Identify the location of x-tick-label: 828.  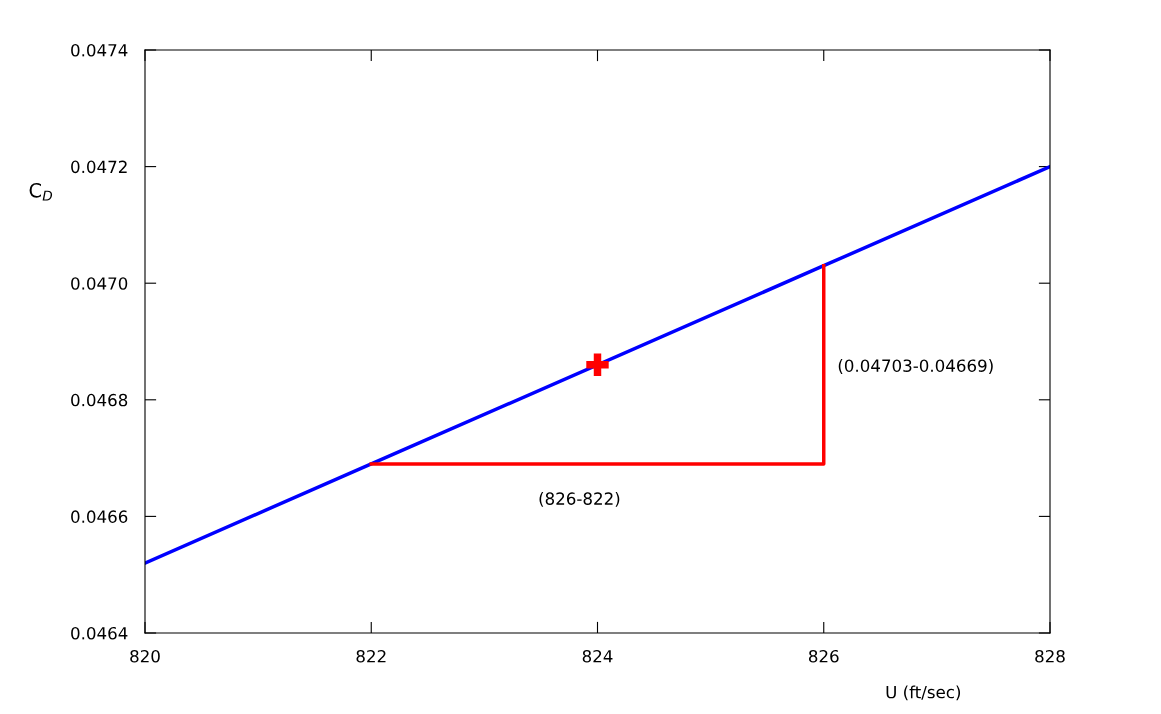
(1050, 656).